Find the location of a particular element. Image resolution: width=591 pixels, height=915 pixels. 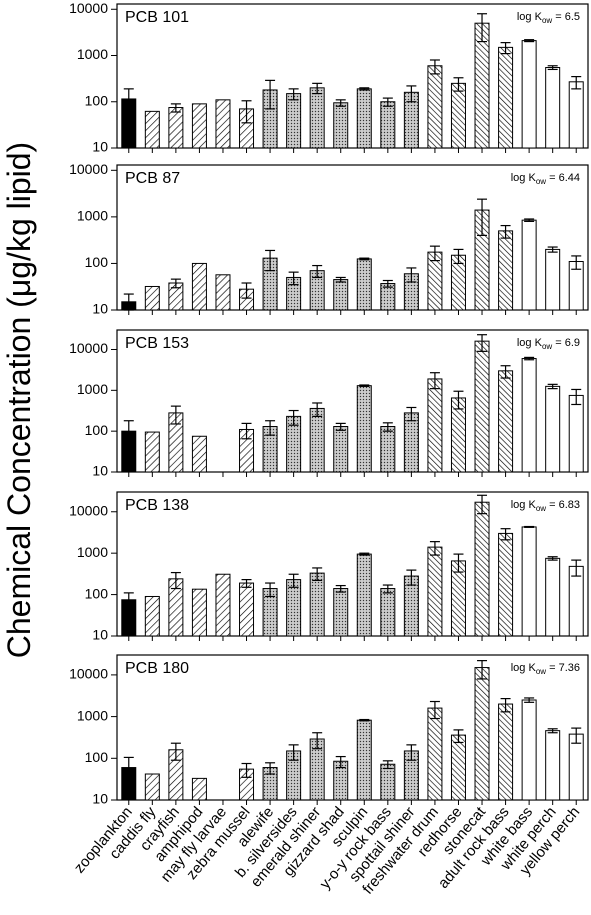

panel-label: PCB 101 is located at coordinates (157, 17).